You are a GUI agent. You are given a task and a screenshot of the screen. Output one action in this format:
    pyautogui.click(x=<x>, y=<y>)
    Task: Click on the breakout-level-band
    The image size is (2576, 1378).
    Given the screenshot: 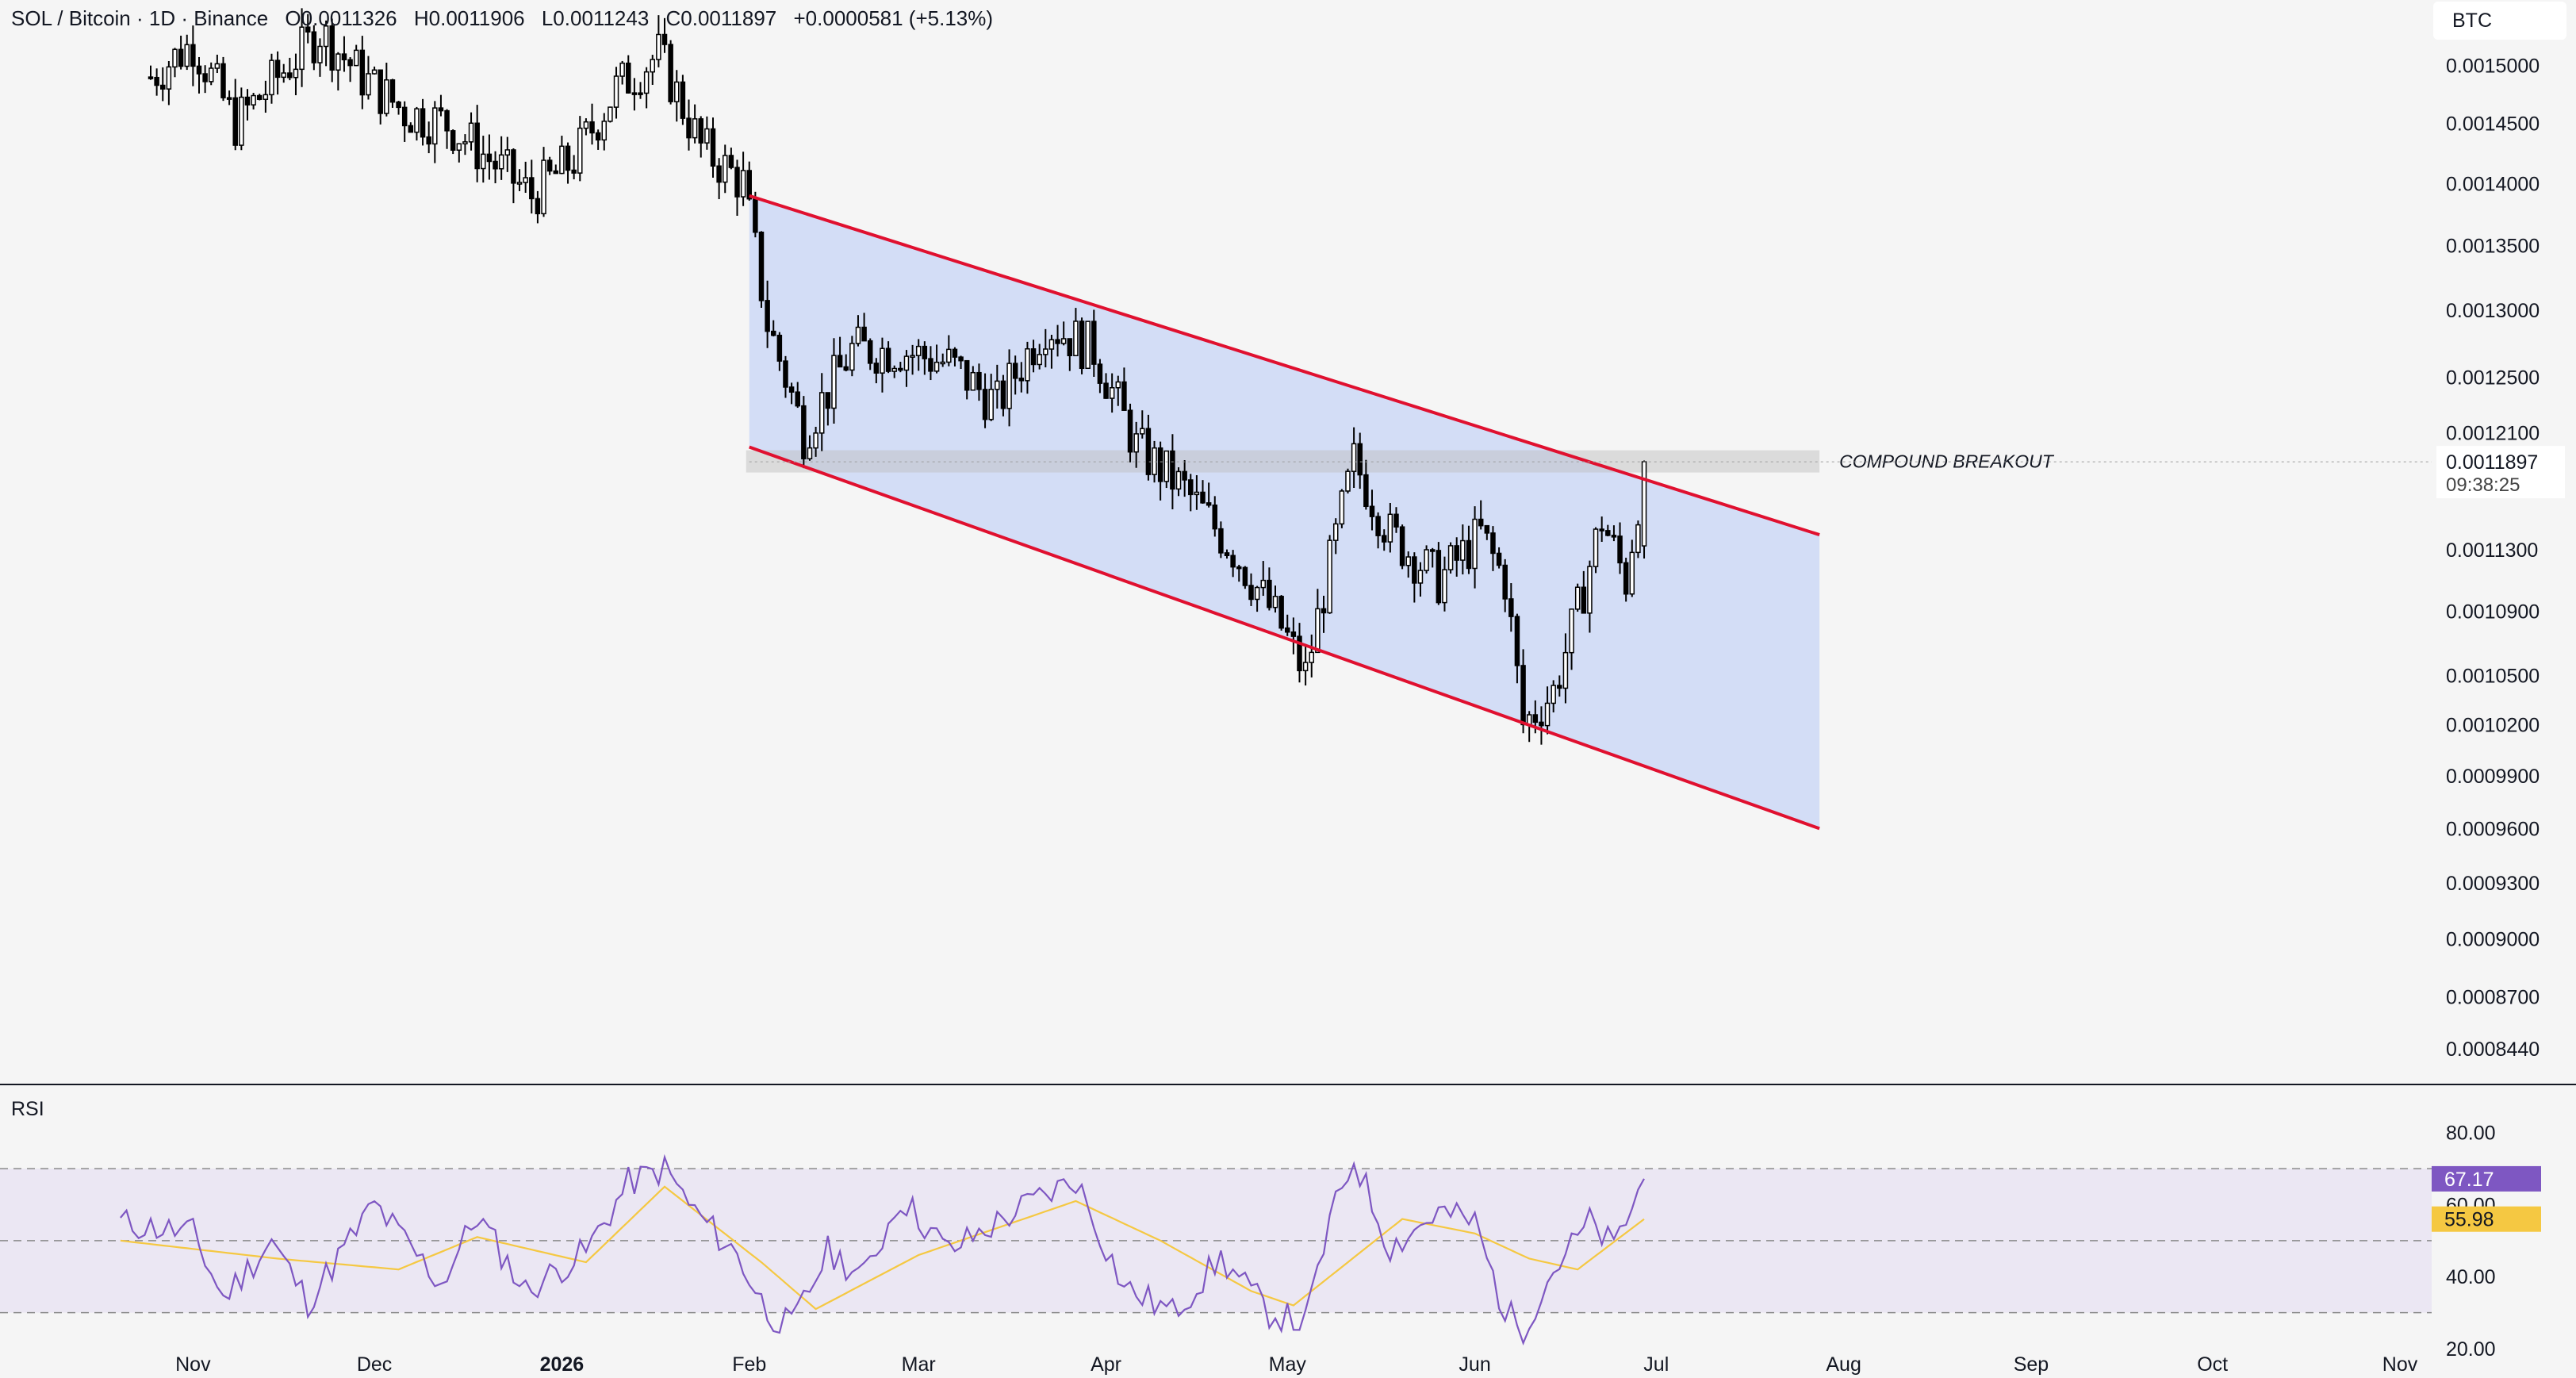 What is the action you would take?
    pyautogui.click(x=1283, y=461)
    